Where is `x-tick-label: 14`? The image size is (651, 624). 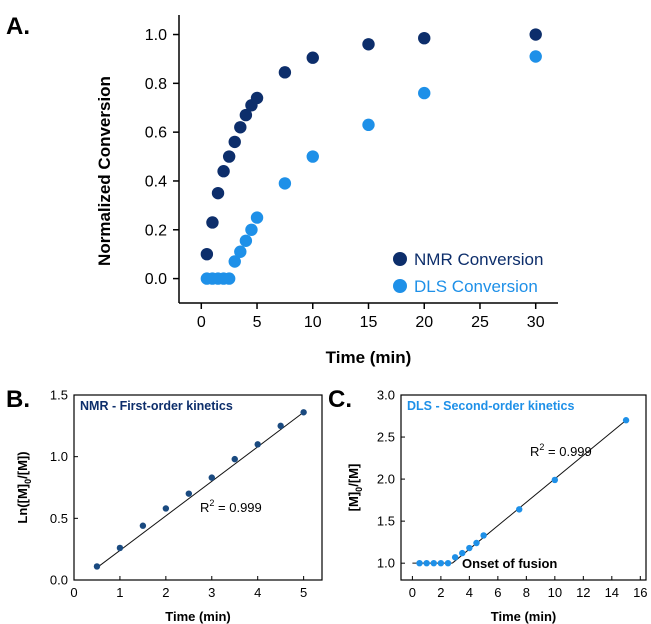
x-tick-label: 14 is located at coordinates (612, 592).